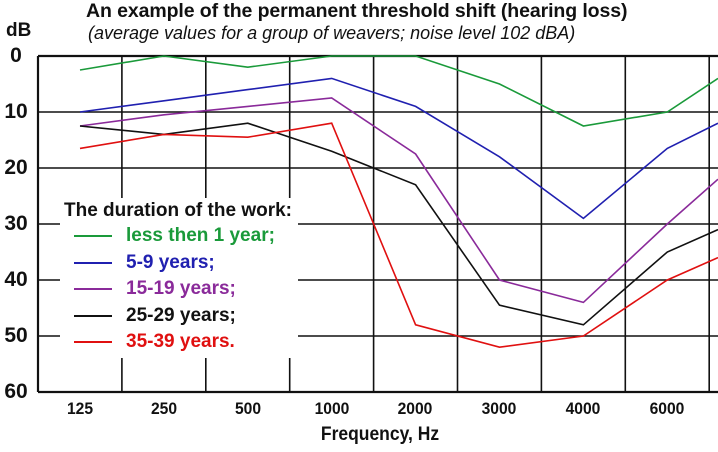  Describe the element at coordinates (16, 223) in the screenshot. I see `y-tick: 30` at that location.